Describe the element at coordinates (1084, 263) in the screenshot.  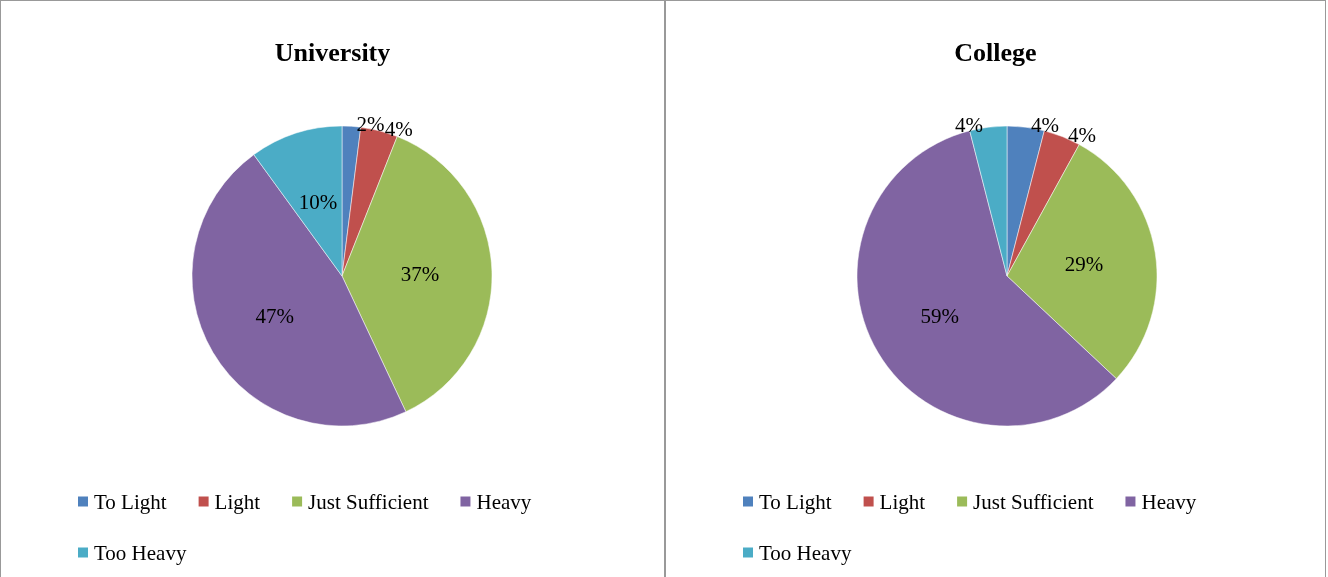
I see `data-label: 29%` at that location.